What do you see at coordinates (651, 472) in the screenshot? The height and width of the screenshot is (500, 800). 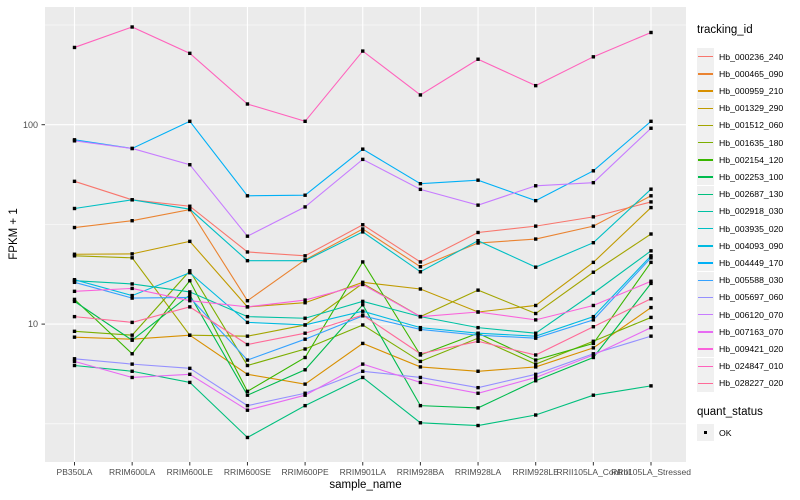 I see `x-tick-label-RRII105LA_Stressed: RRII105LA_Stressed` at bounding box center [651, 472].